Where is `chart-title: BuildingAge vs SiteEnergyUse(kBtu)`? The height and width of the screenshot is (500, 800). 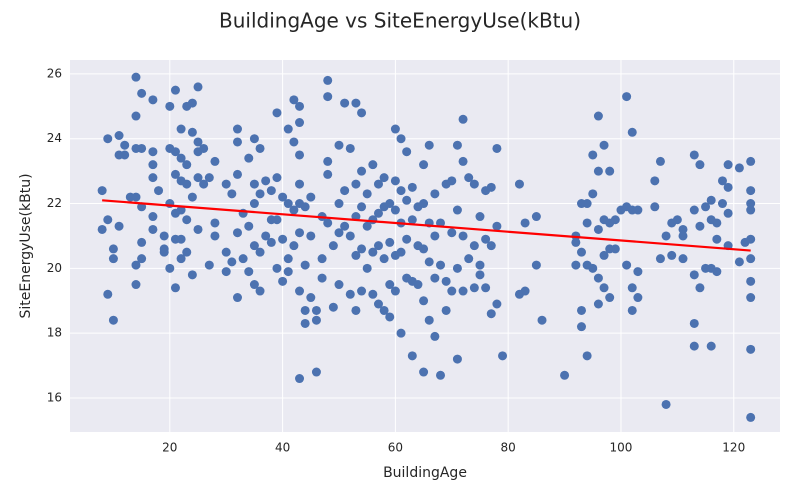 chart-title: BuildingAge vs SiteEnergyUse(kBtu) is located at coordinates (400, 21).